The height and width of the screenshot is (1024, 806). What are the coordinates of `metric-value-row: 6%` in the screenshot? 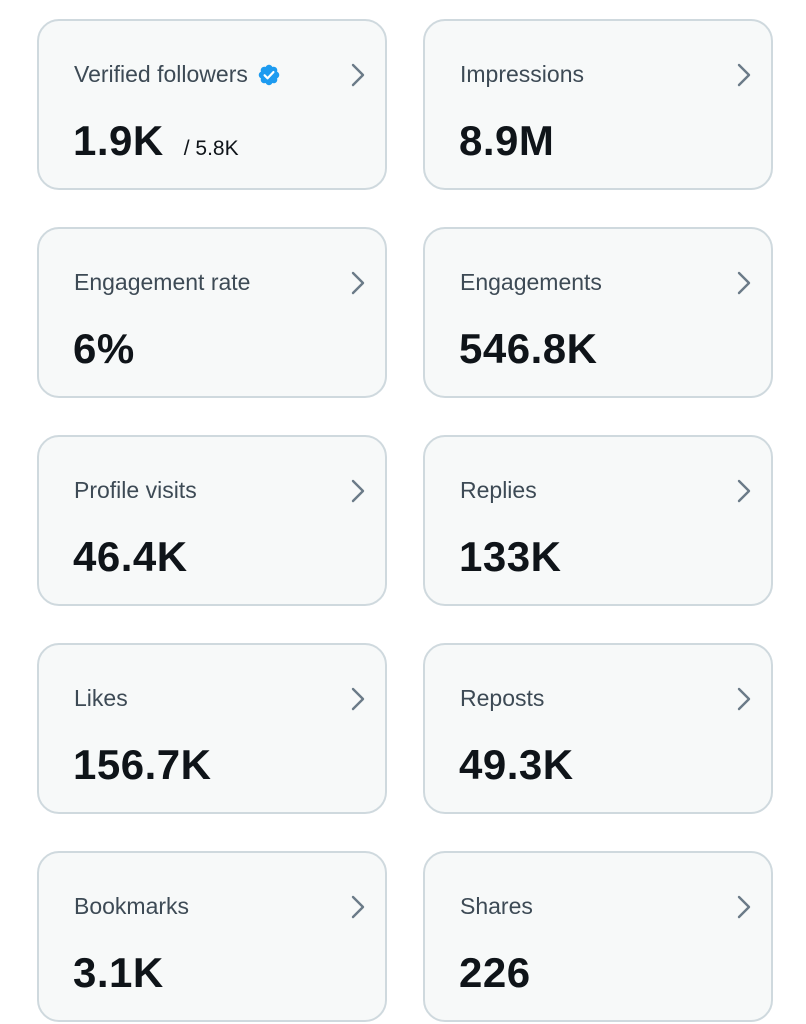 It's located at (104, 349).